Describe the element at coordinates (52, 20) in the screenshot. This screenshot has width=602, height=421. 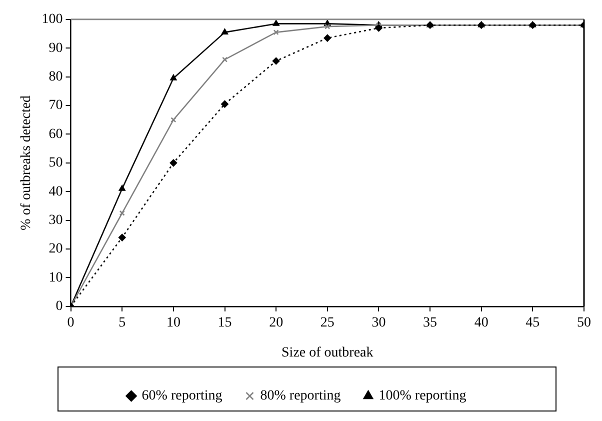
I see `y-tick-label: 100` at that location.